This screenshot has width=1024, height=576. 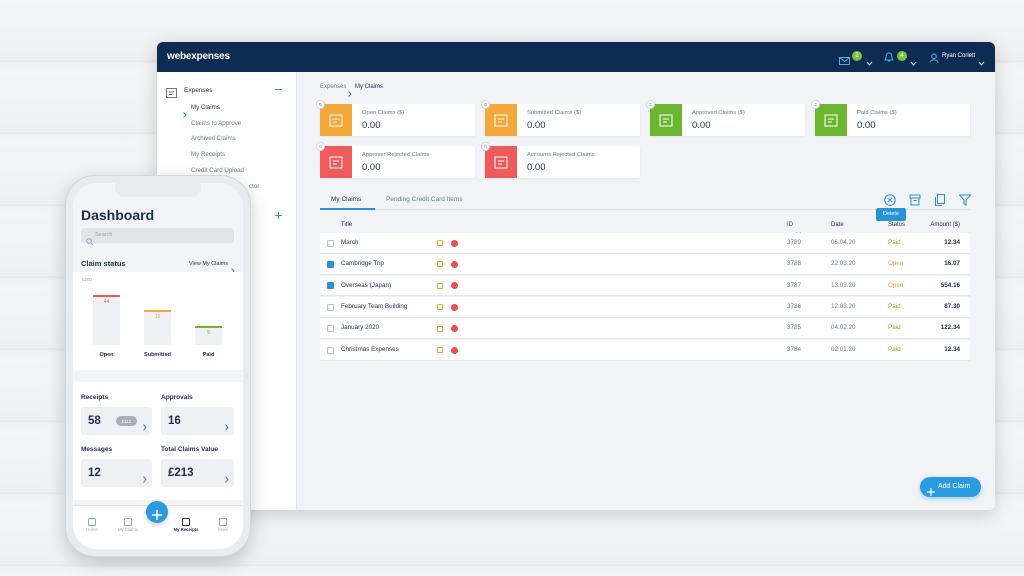 I want to click on dashboard-tile: 12, so click(x=116, y=473).